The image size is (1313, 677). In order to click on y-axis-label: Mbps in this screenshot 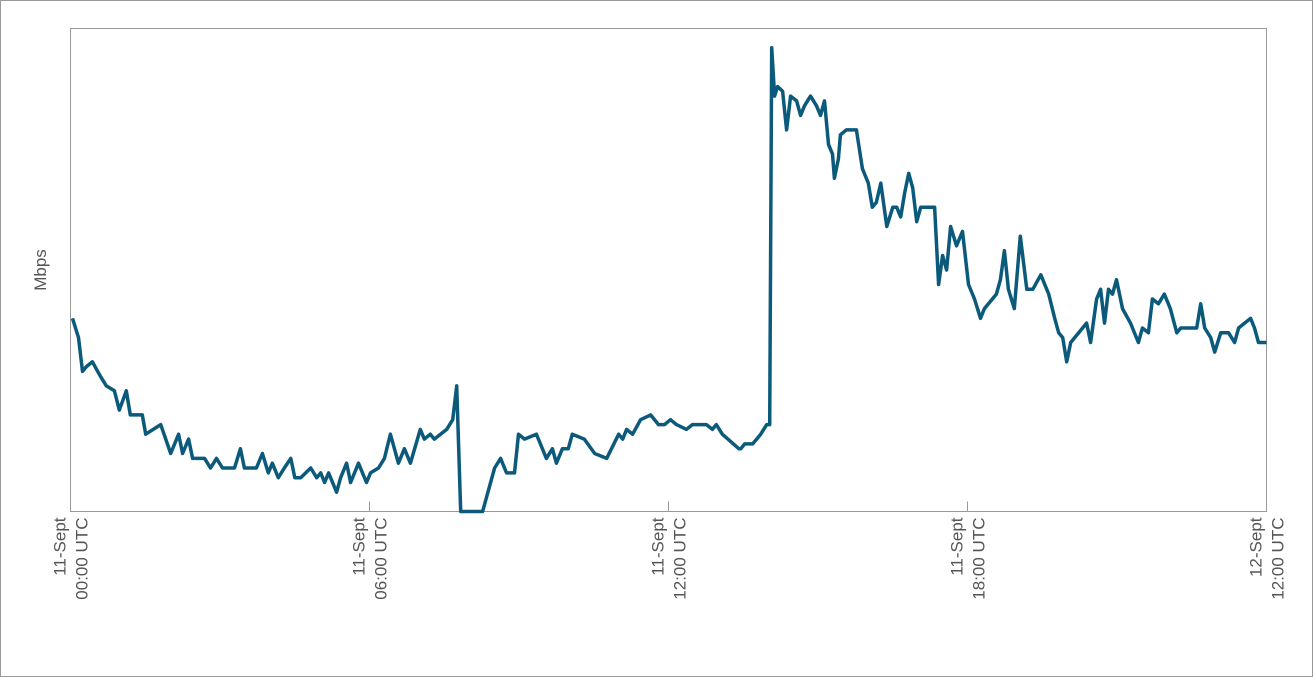, I will do `click(40, 270)`.